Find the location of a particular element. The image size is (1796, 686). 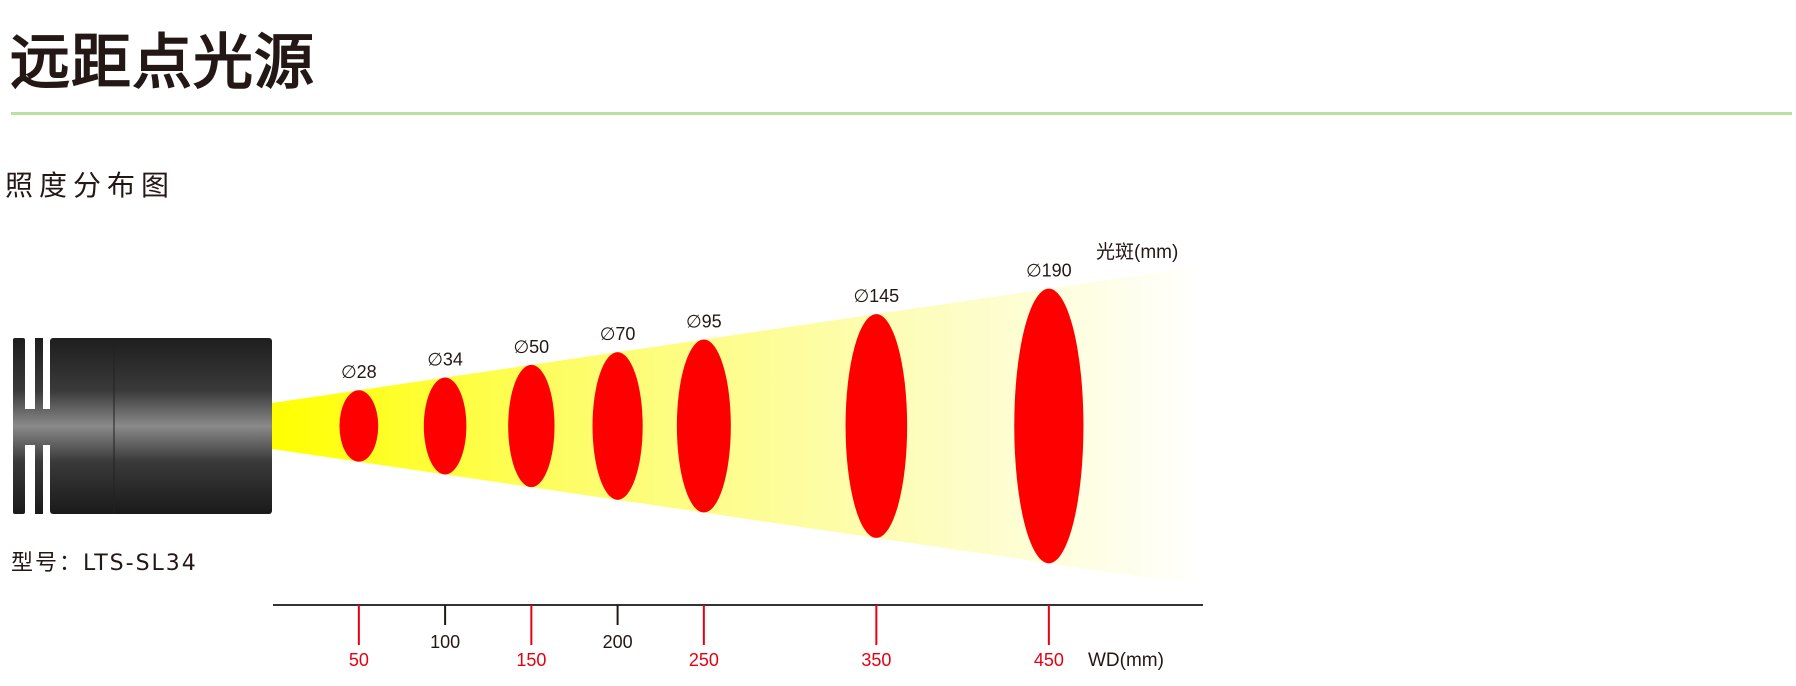

y-axis-label: 光斑(mm) is located at coordinates (1137, 252).